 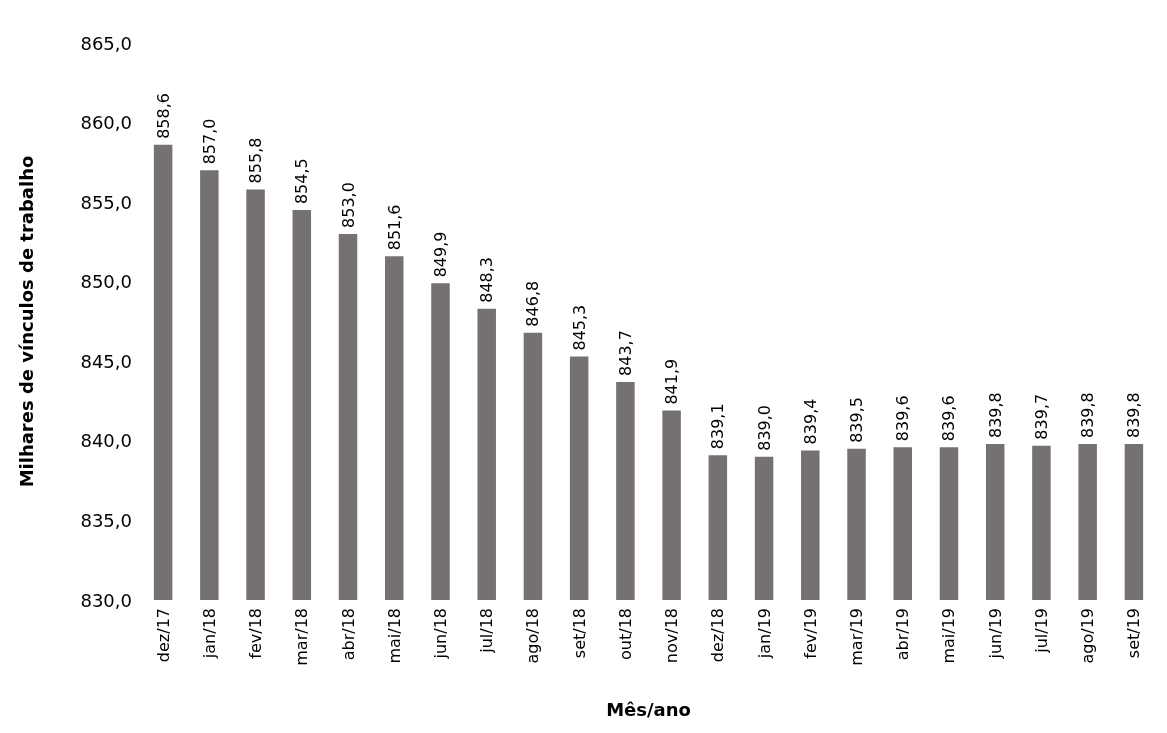 What do you see at coordinates (256, 633) in the screenshot?
I see `x-tick-label: fev/18` at bounding box center [256, 633].